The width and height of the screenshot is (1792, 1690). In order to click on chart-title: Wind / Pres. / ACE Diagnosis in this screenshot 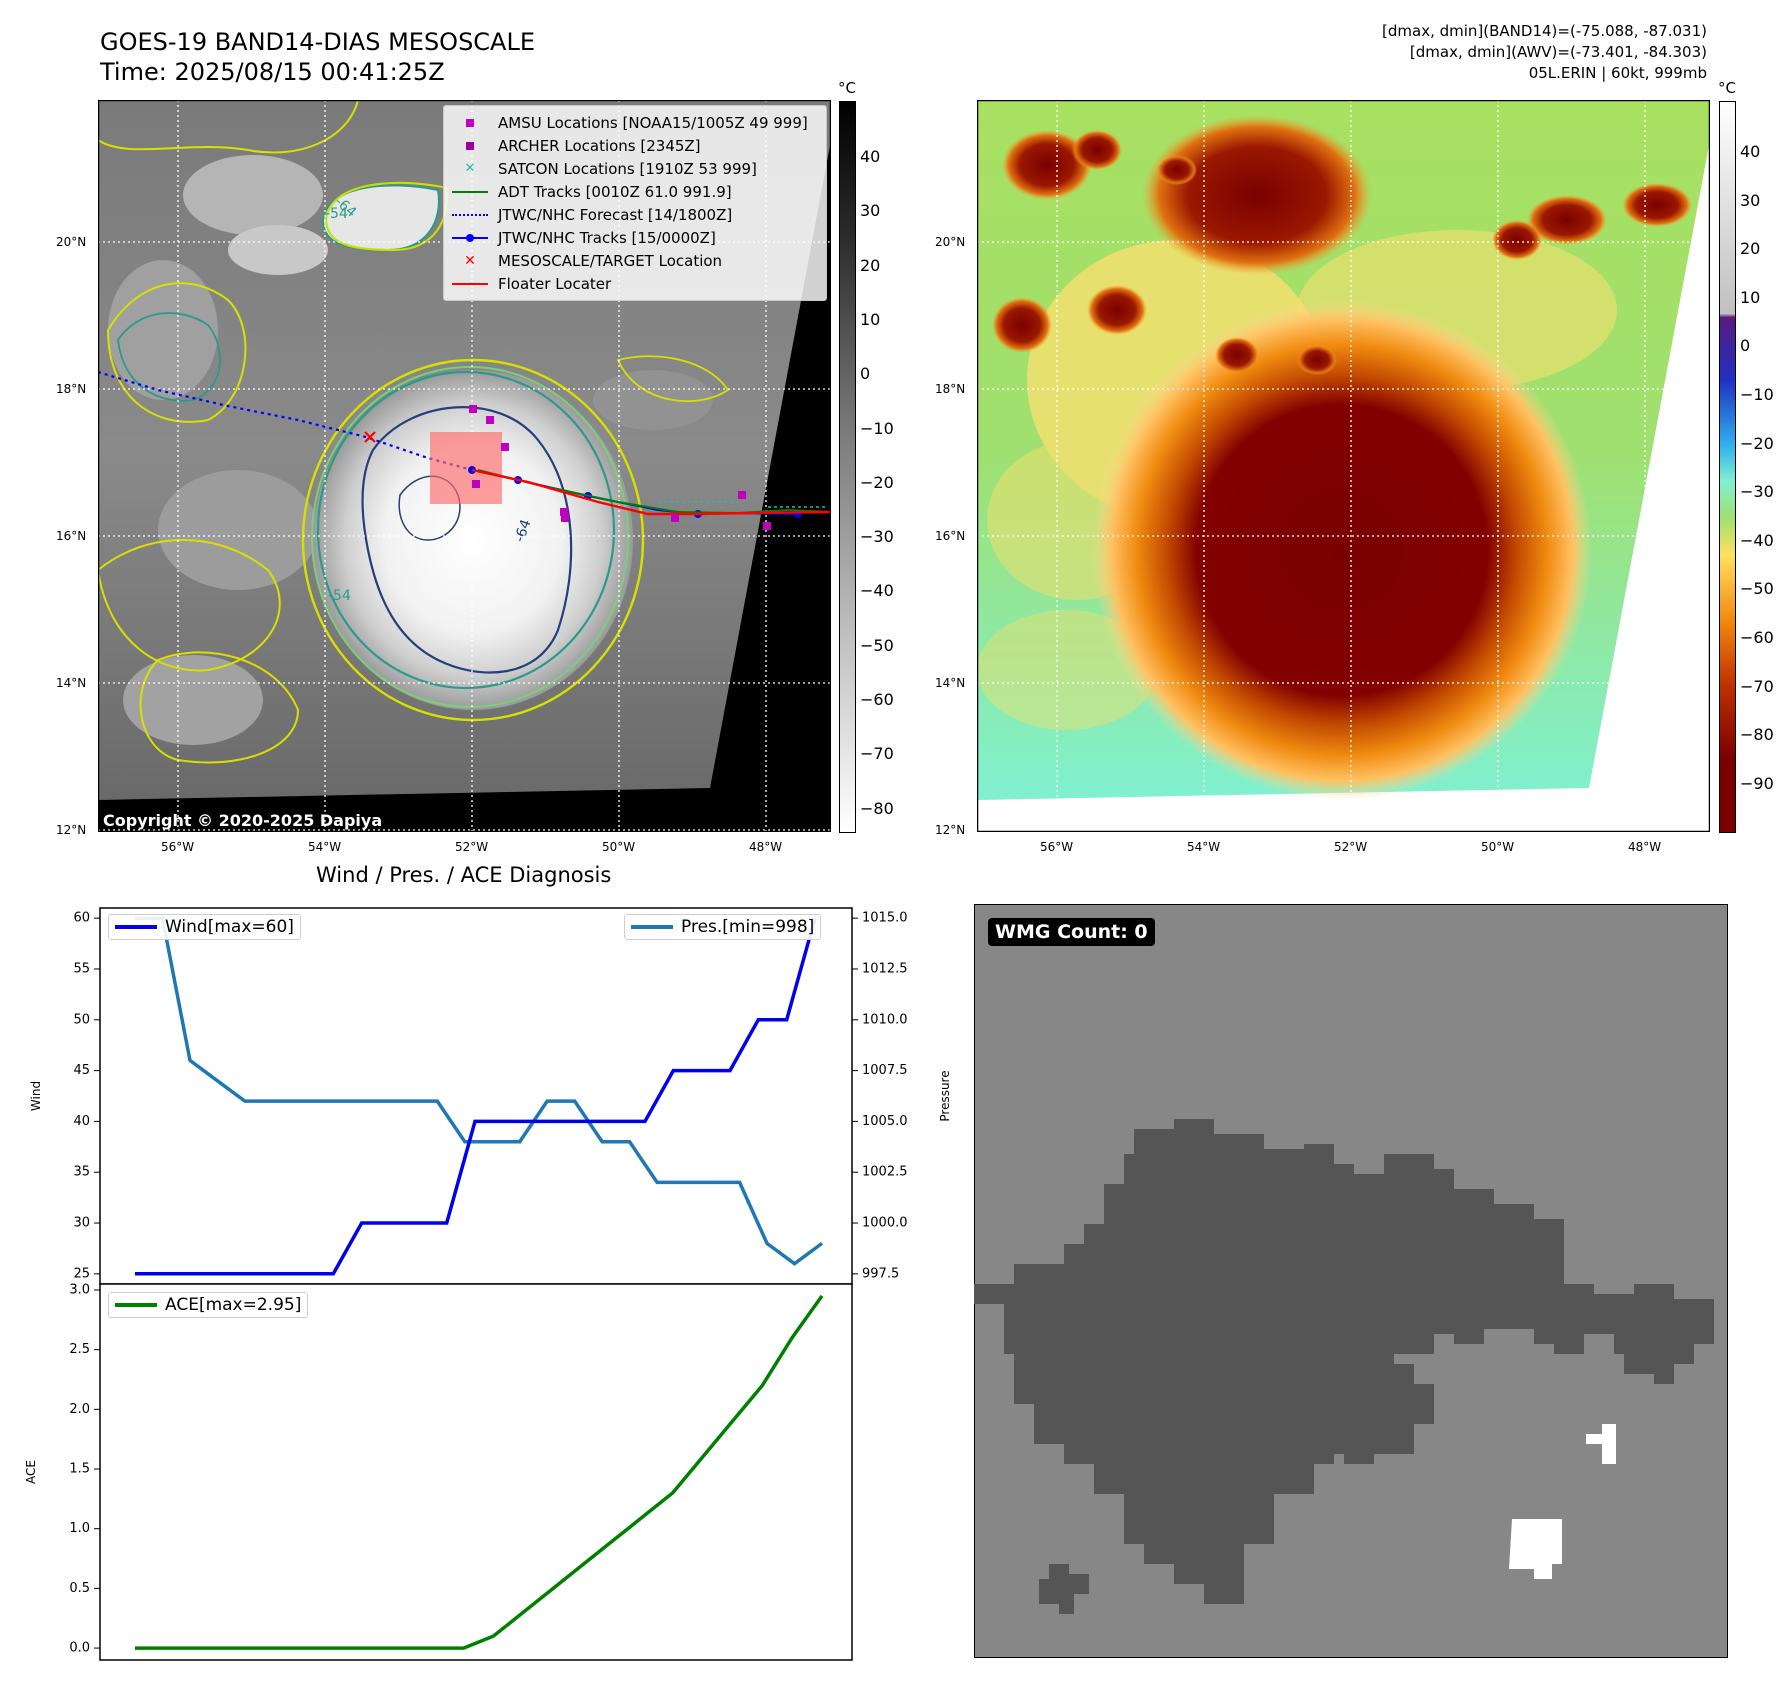, I will do `click(464, 875)`.